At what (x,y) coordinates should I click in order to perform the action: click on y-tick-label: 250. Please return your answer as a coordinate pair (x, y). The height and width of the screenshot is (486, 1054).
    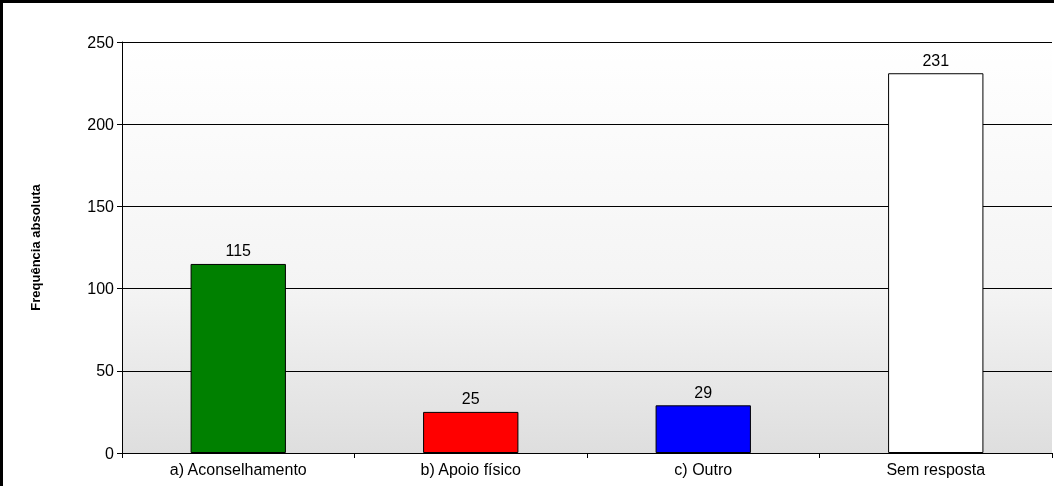
    Looking at the image, I should click on (101, 42).